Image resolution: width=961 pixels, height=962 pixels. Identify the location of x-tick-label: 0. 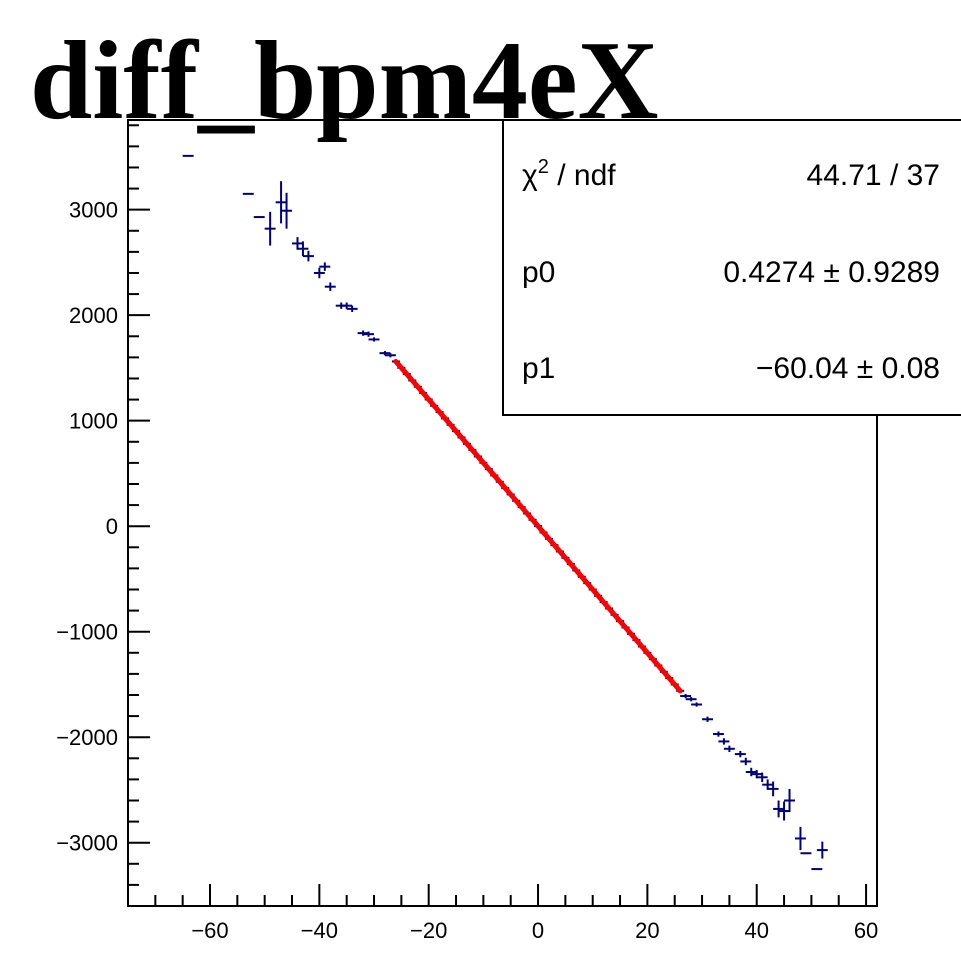
(538, 930).